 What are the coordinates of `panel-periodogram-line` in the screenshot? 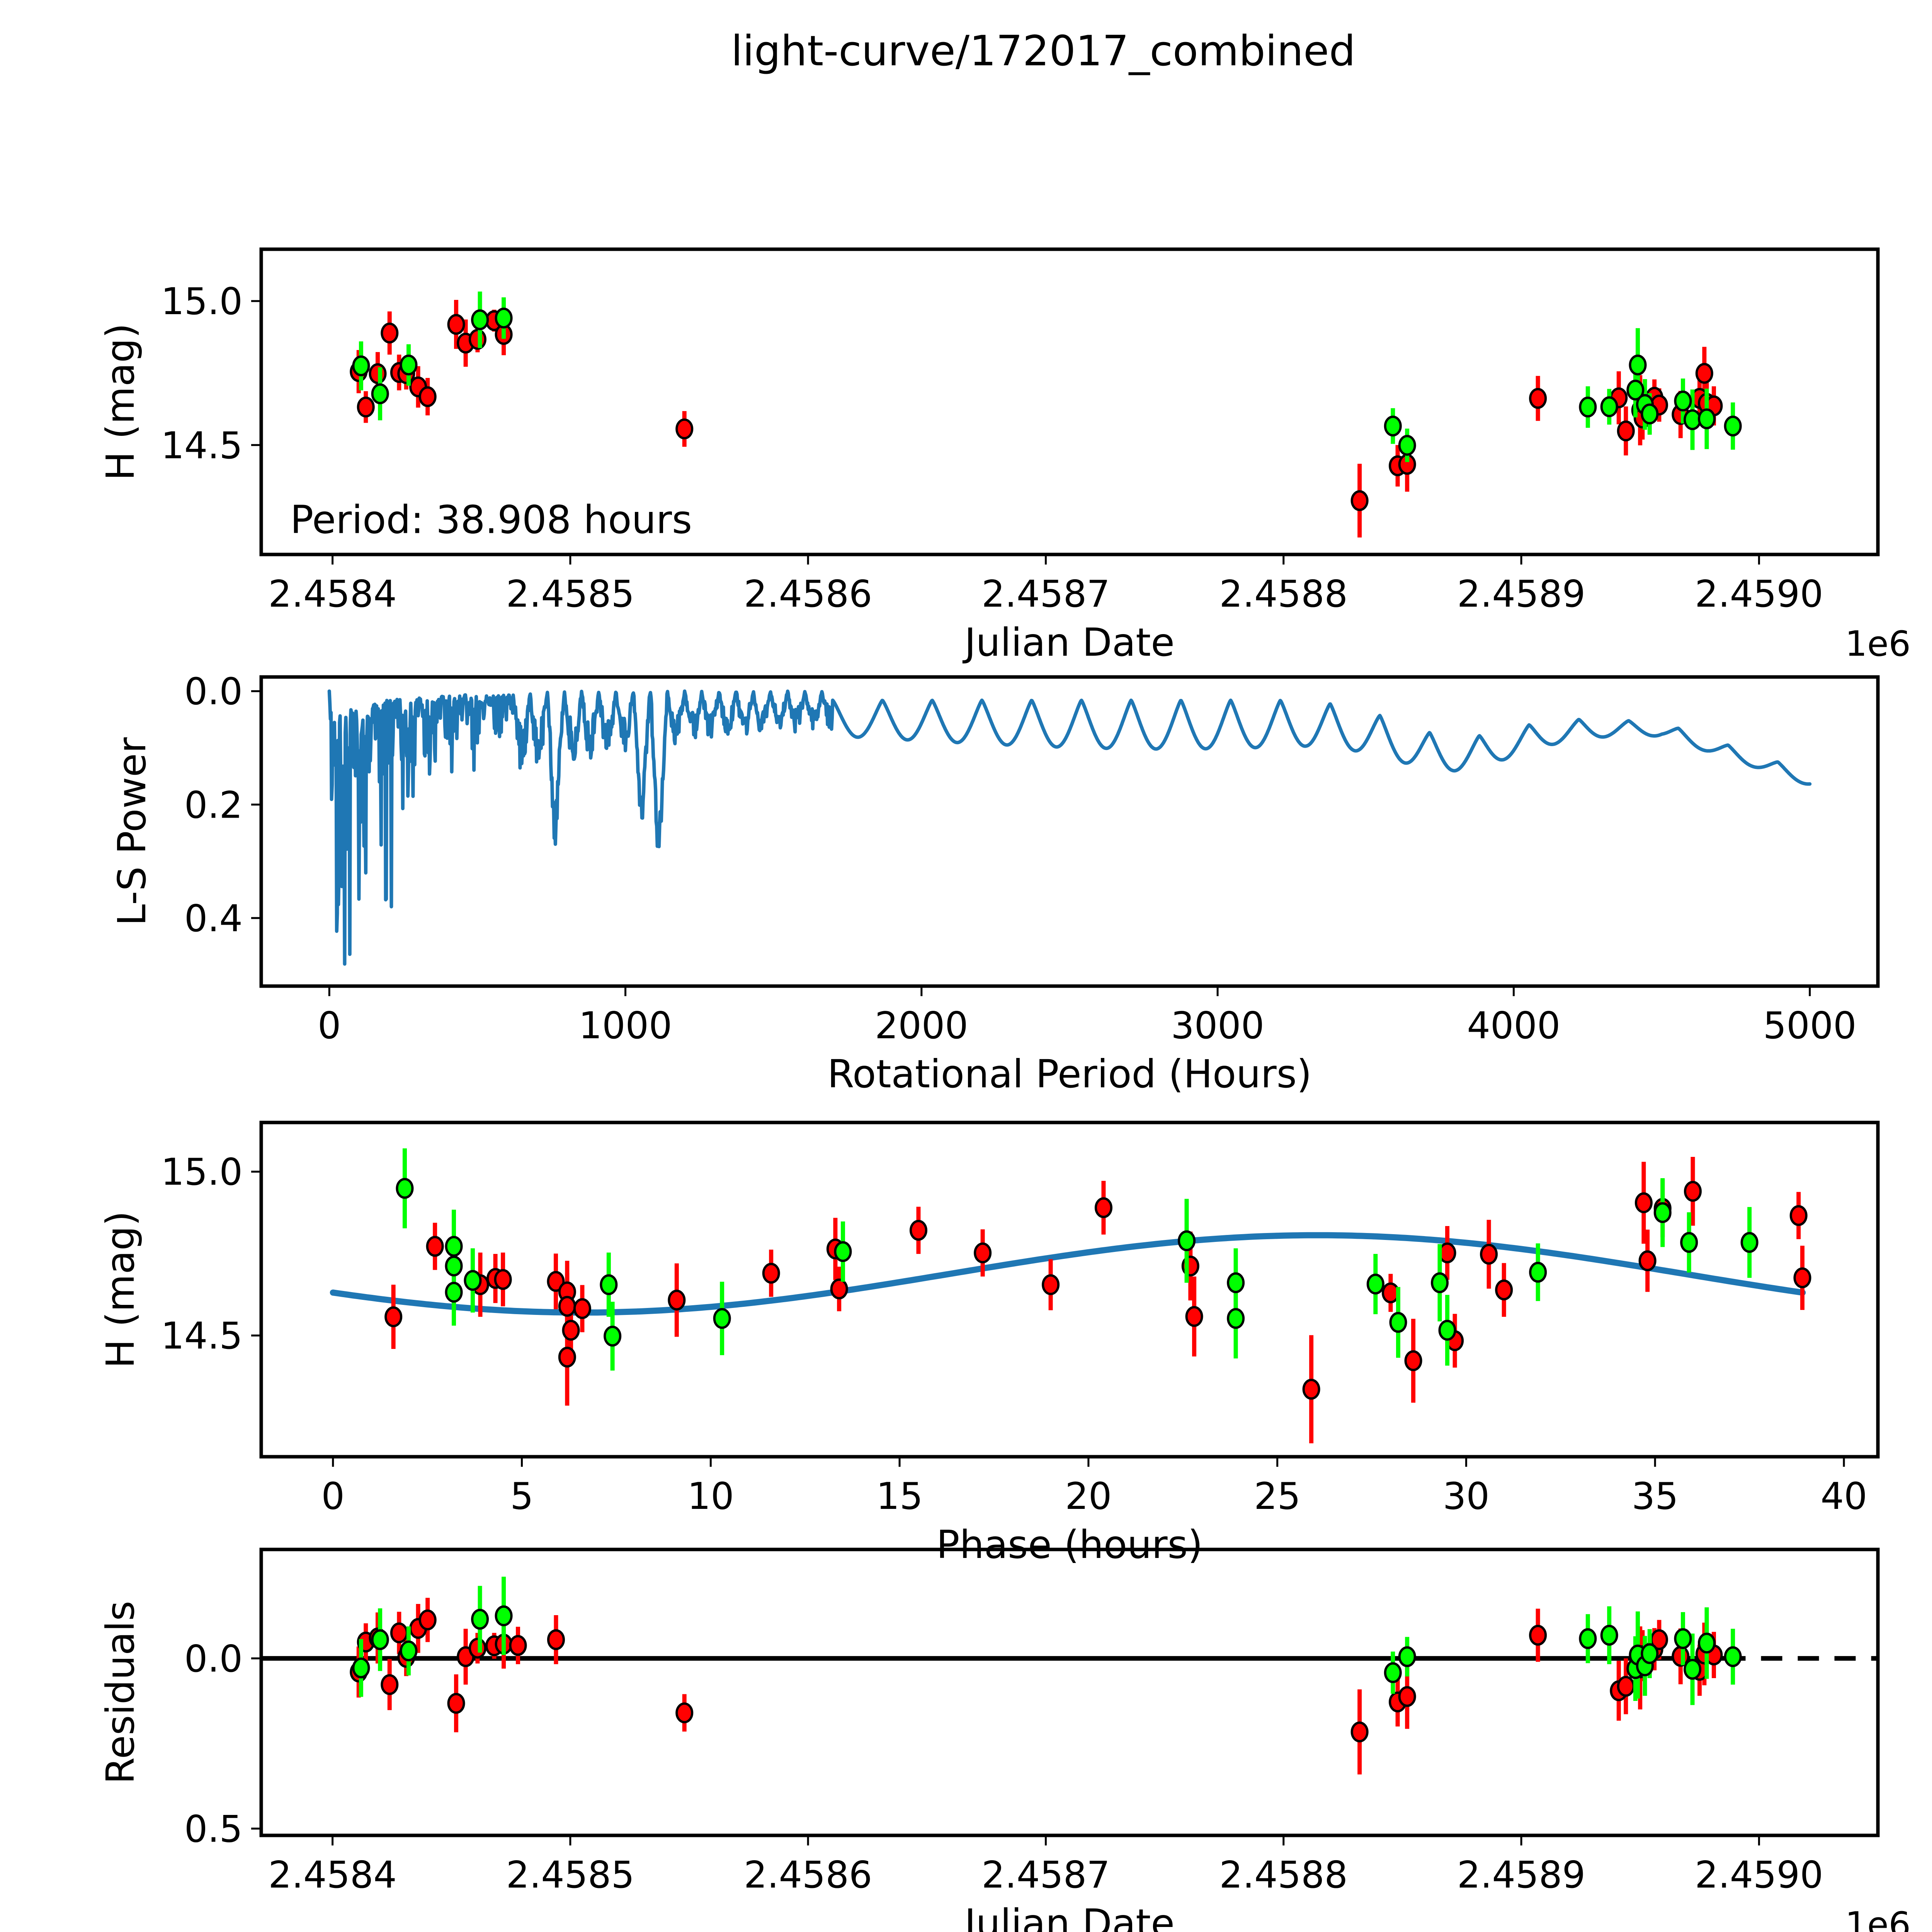 It's located at (1070, 828).